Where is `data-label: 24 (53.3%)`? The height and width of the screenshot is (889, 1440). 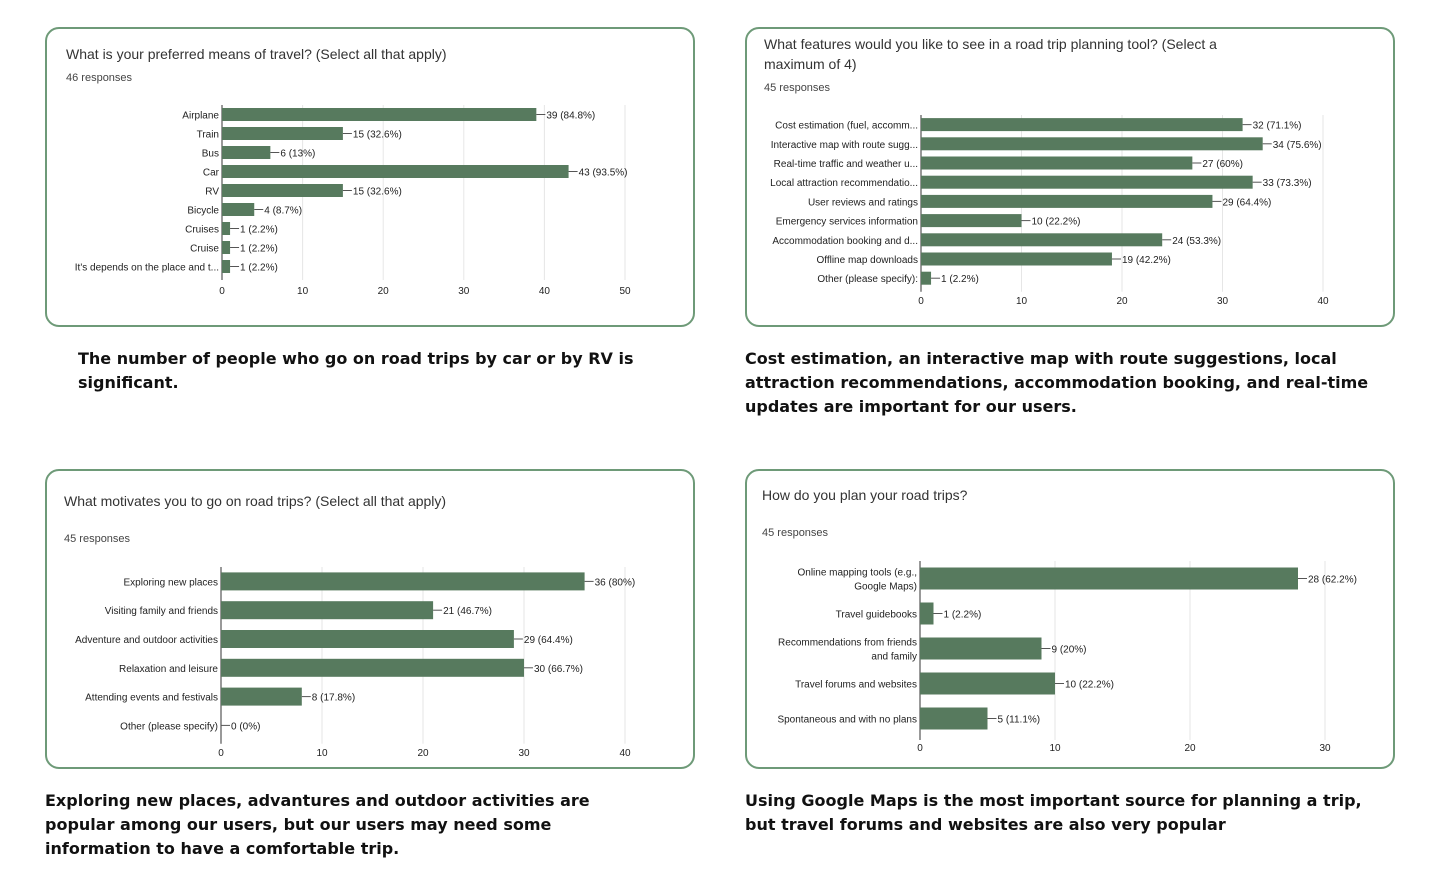 data-label: 24 (53.3%) is located at coordinates (1196, 241).